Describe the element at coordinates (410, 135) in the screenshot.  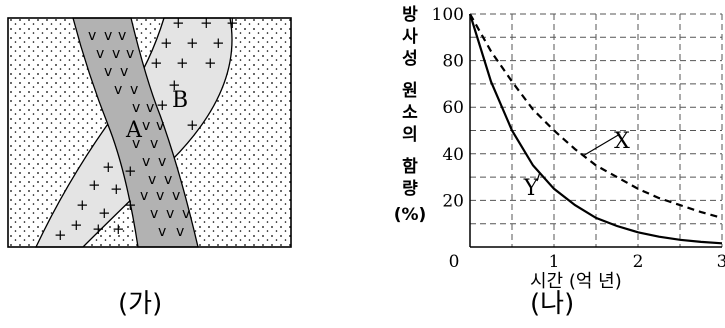
I see `y-axis-label-char: 의` at that location.